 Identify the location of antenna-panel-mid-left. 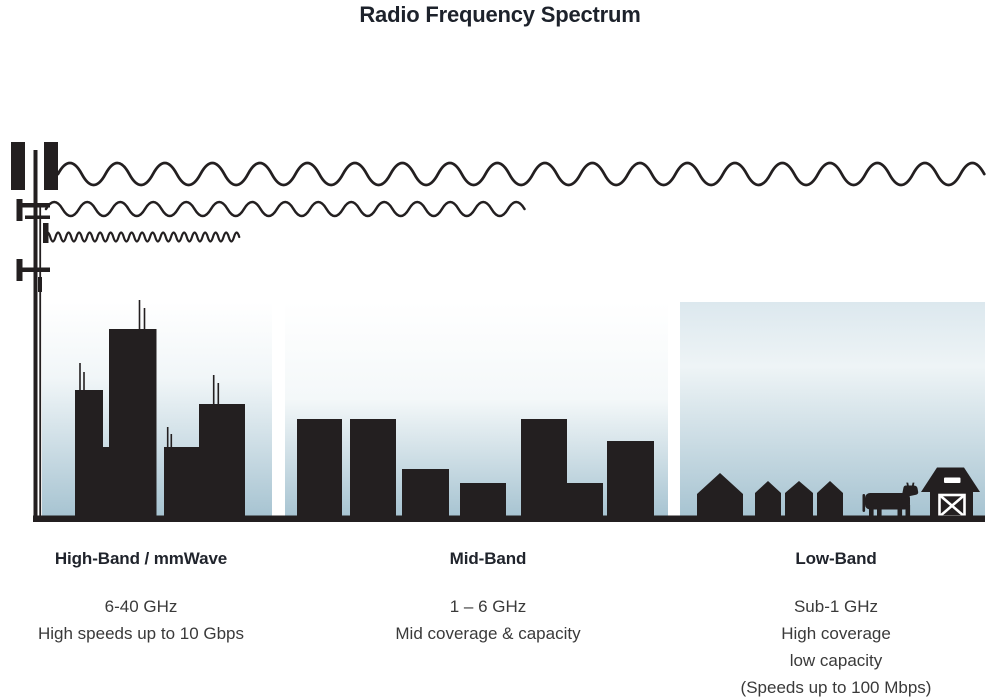
(19, 210).